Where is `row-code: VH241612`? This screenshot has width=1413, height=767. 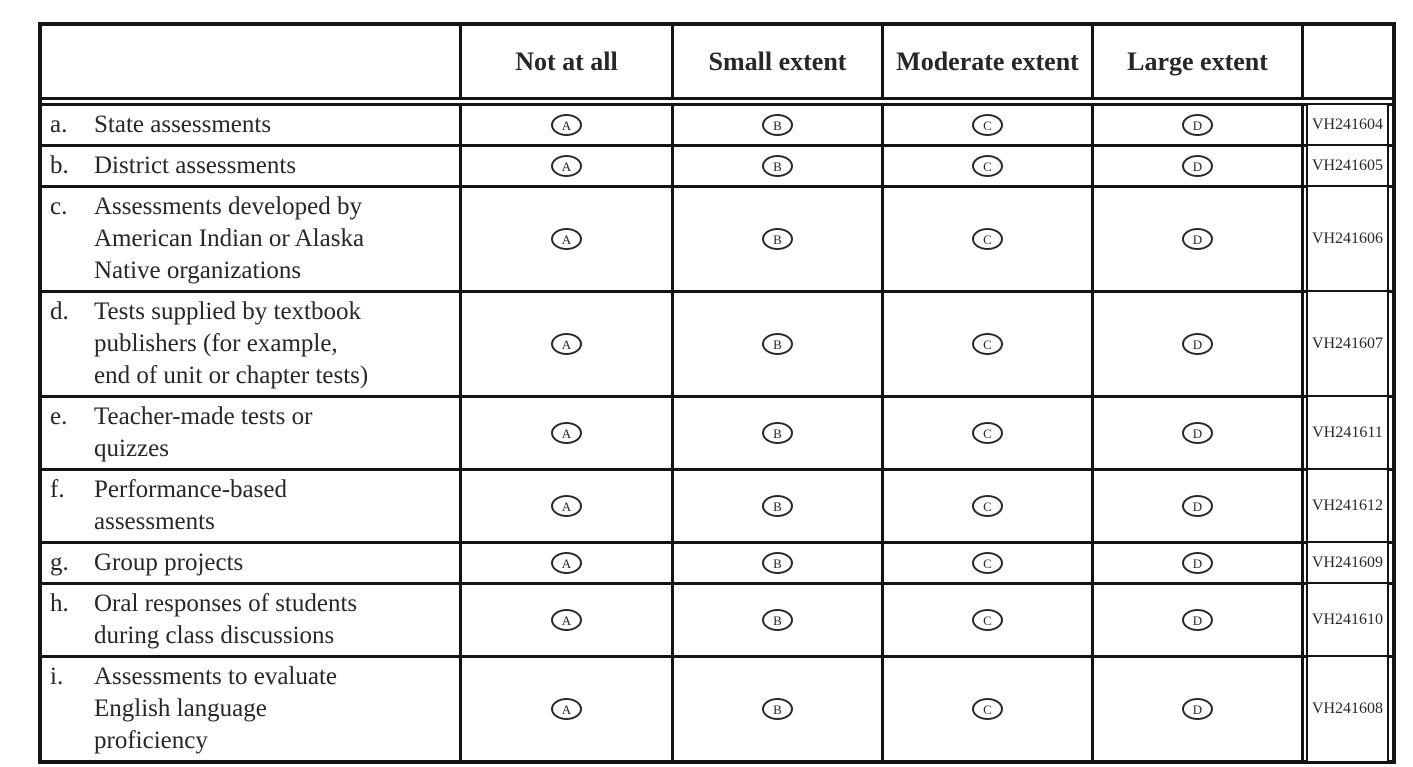
row-code: VH241612 is located at coordinates (1347, 506).